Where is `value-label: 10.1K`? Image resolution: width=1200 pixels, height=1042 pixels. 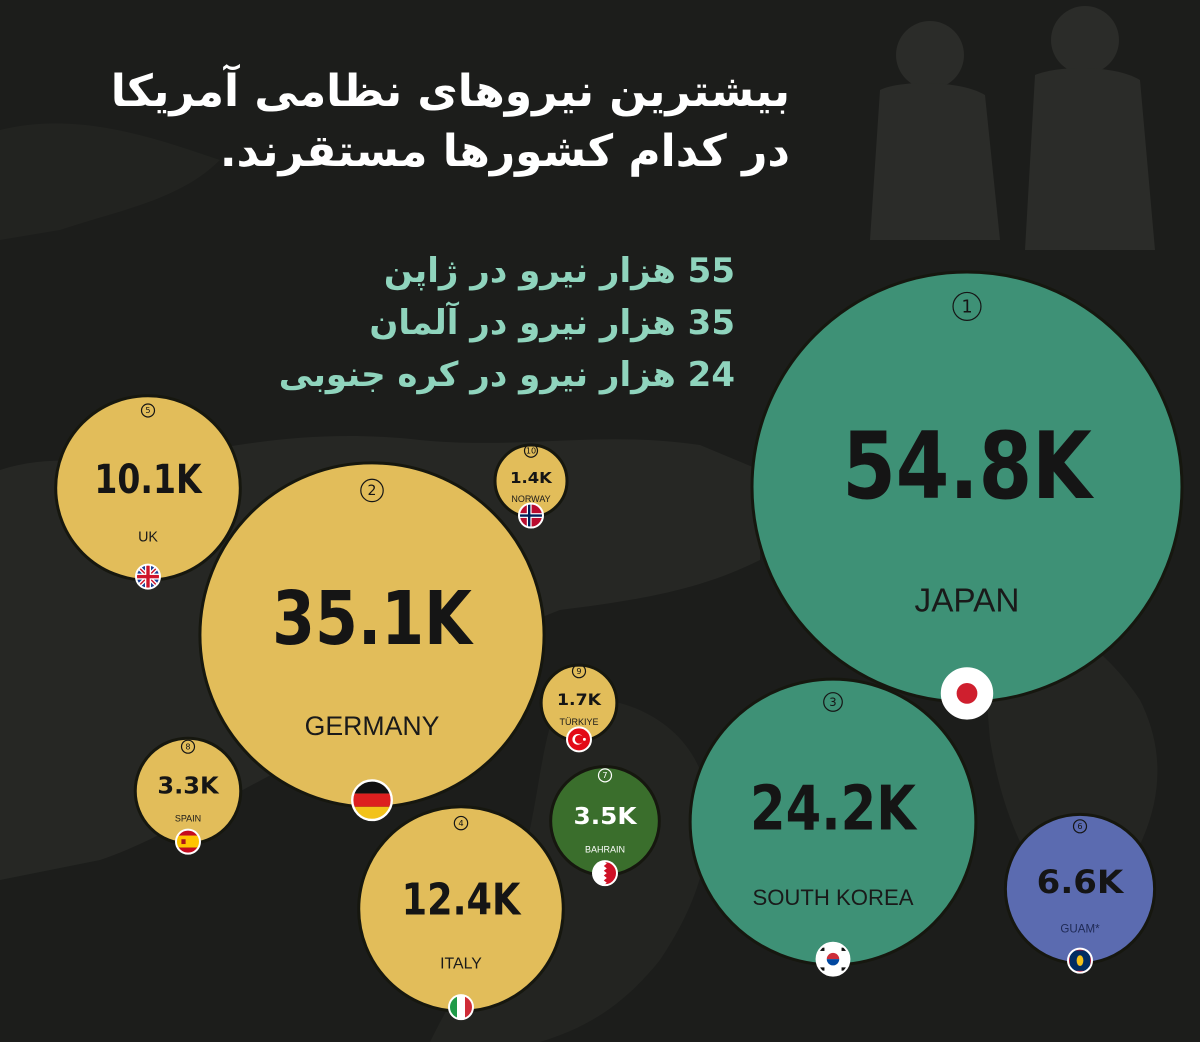
value-label: 10.1K is located at coordinates (148, 480).